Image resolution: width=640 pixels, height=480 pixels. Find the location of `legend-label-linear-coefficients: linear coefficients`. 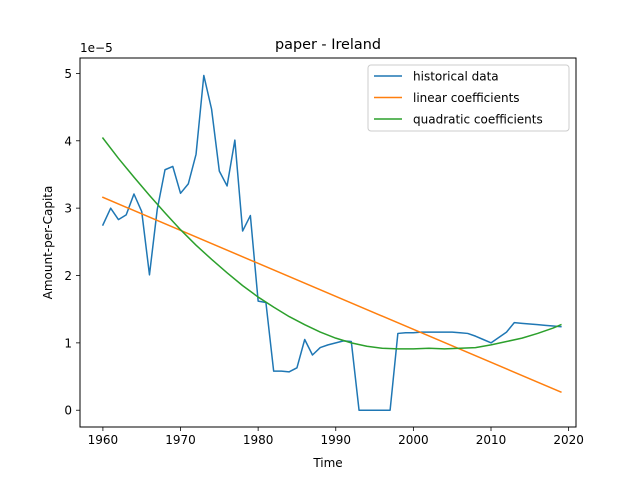

legend-label-linear-coefficients: linear coefficients is located at coordinates (466, 98).